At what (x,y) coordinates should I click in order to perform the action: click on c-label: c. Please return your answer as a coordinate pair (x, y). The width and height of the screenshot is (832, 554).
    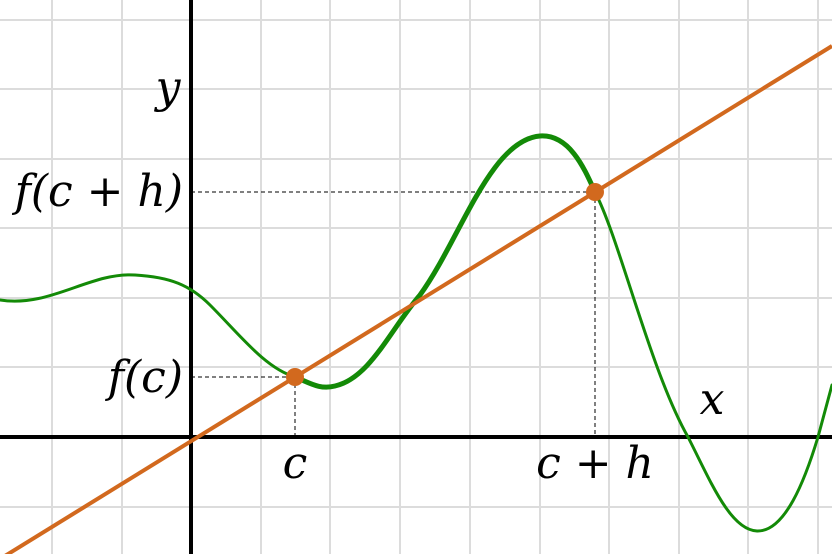
    Looking at the image, I should click on (295, 463).